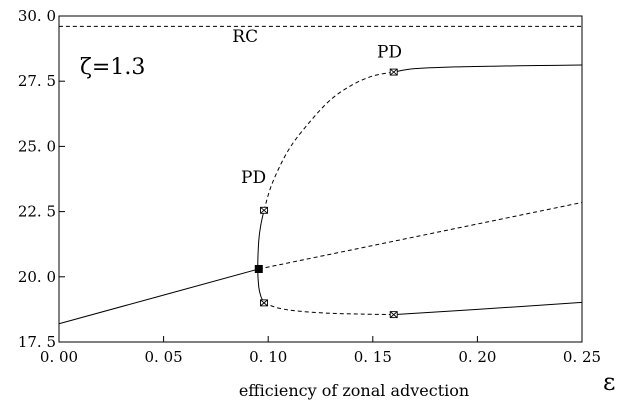 The width and height of the screenshot is (627, 407). What do you see at coordinates (354, 390) in the screenshot?
I see `x-axis-label: efficiency of zonal advection` at bounding box center [354, 390].